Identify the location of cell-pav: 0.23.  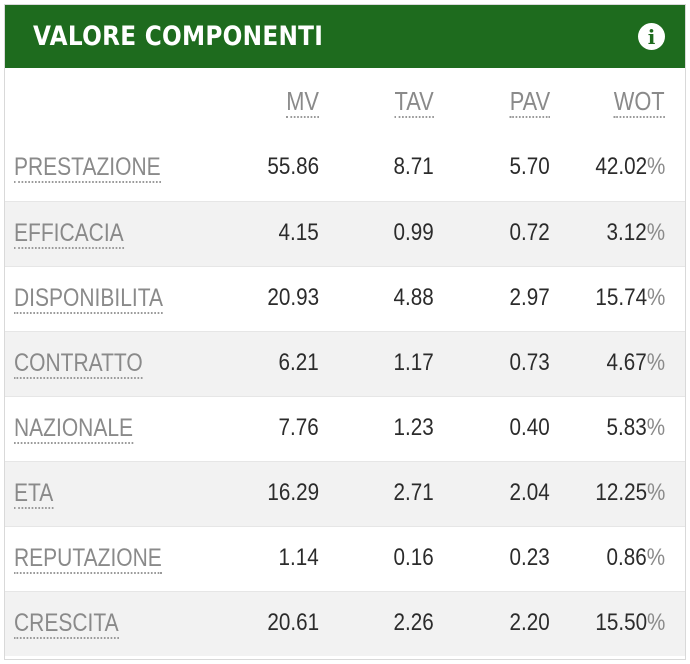
(529, 557).